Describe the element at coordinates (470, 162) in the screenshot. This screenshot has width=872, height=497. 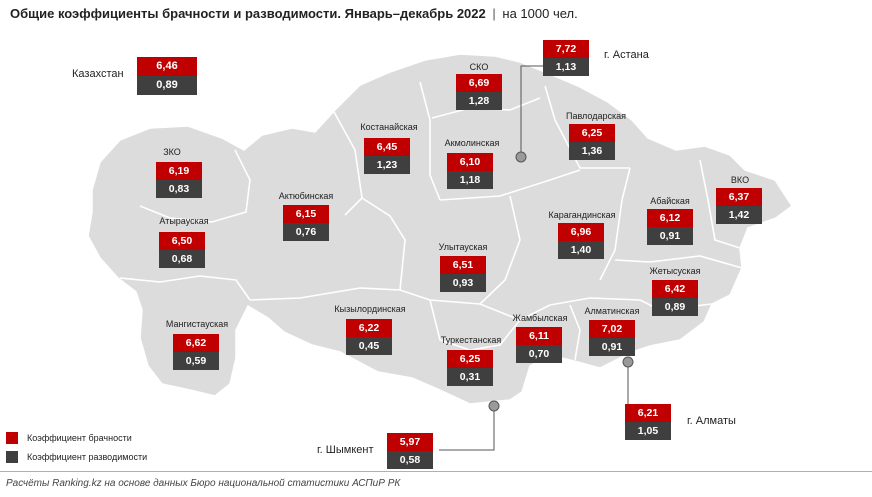
I see `marriage-value: 6,10` at that location.